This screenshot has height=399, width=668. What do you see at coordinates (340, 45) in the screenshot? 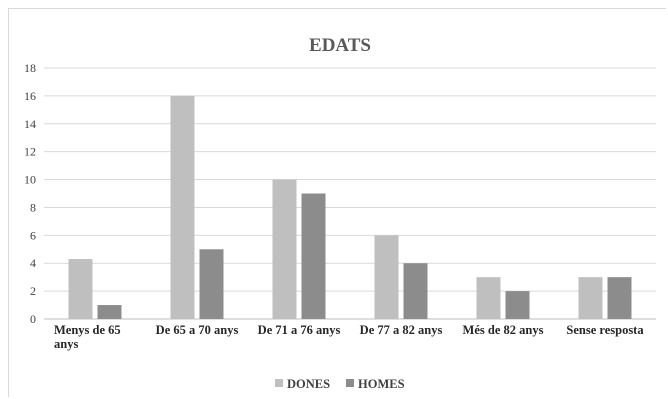
I see `chart-title: EDATS` at bounding box center [340, 45].